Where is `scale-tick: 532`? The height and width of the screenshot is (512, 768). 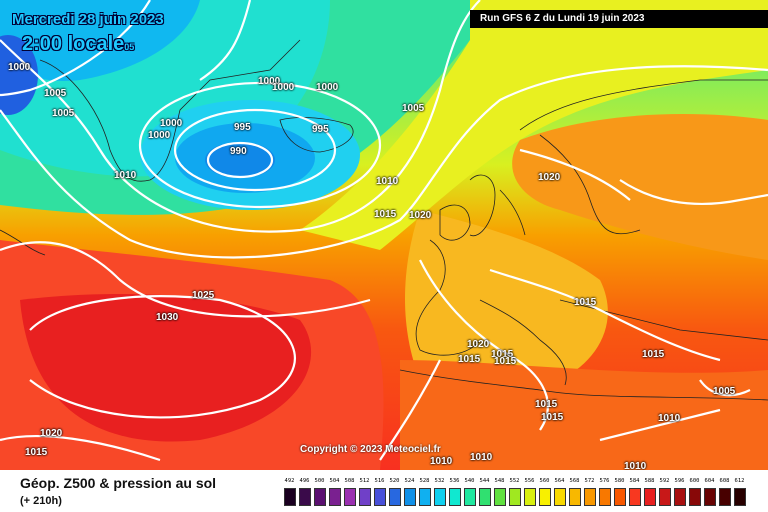
scale-tick: 532 is located at coordinates (439, 481).